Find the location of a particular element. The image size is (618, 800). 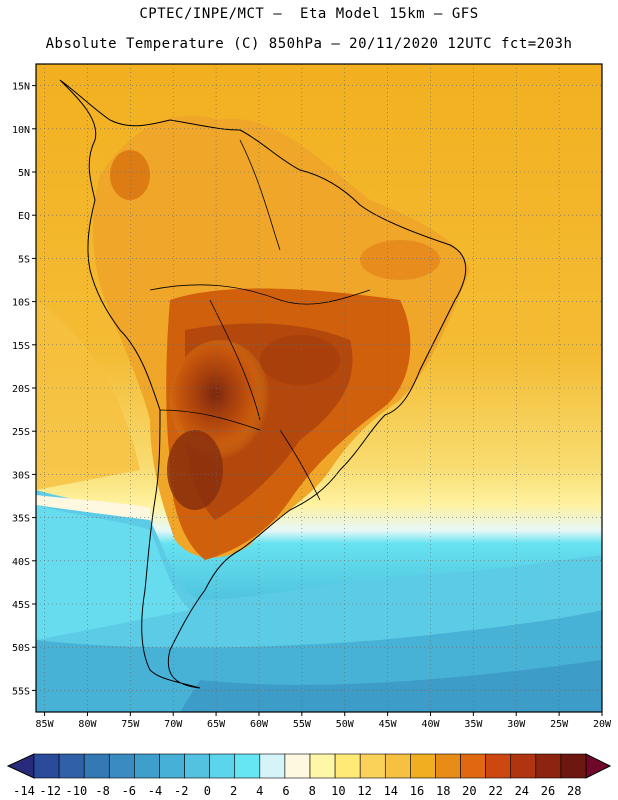

lat-label: 10N is located at coordinates (21, 130).